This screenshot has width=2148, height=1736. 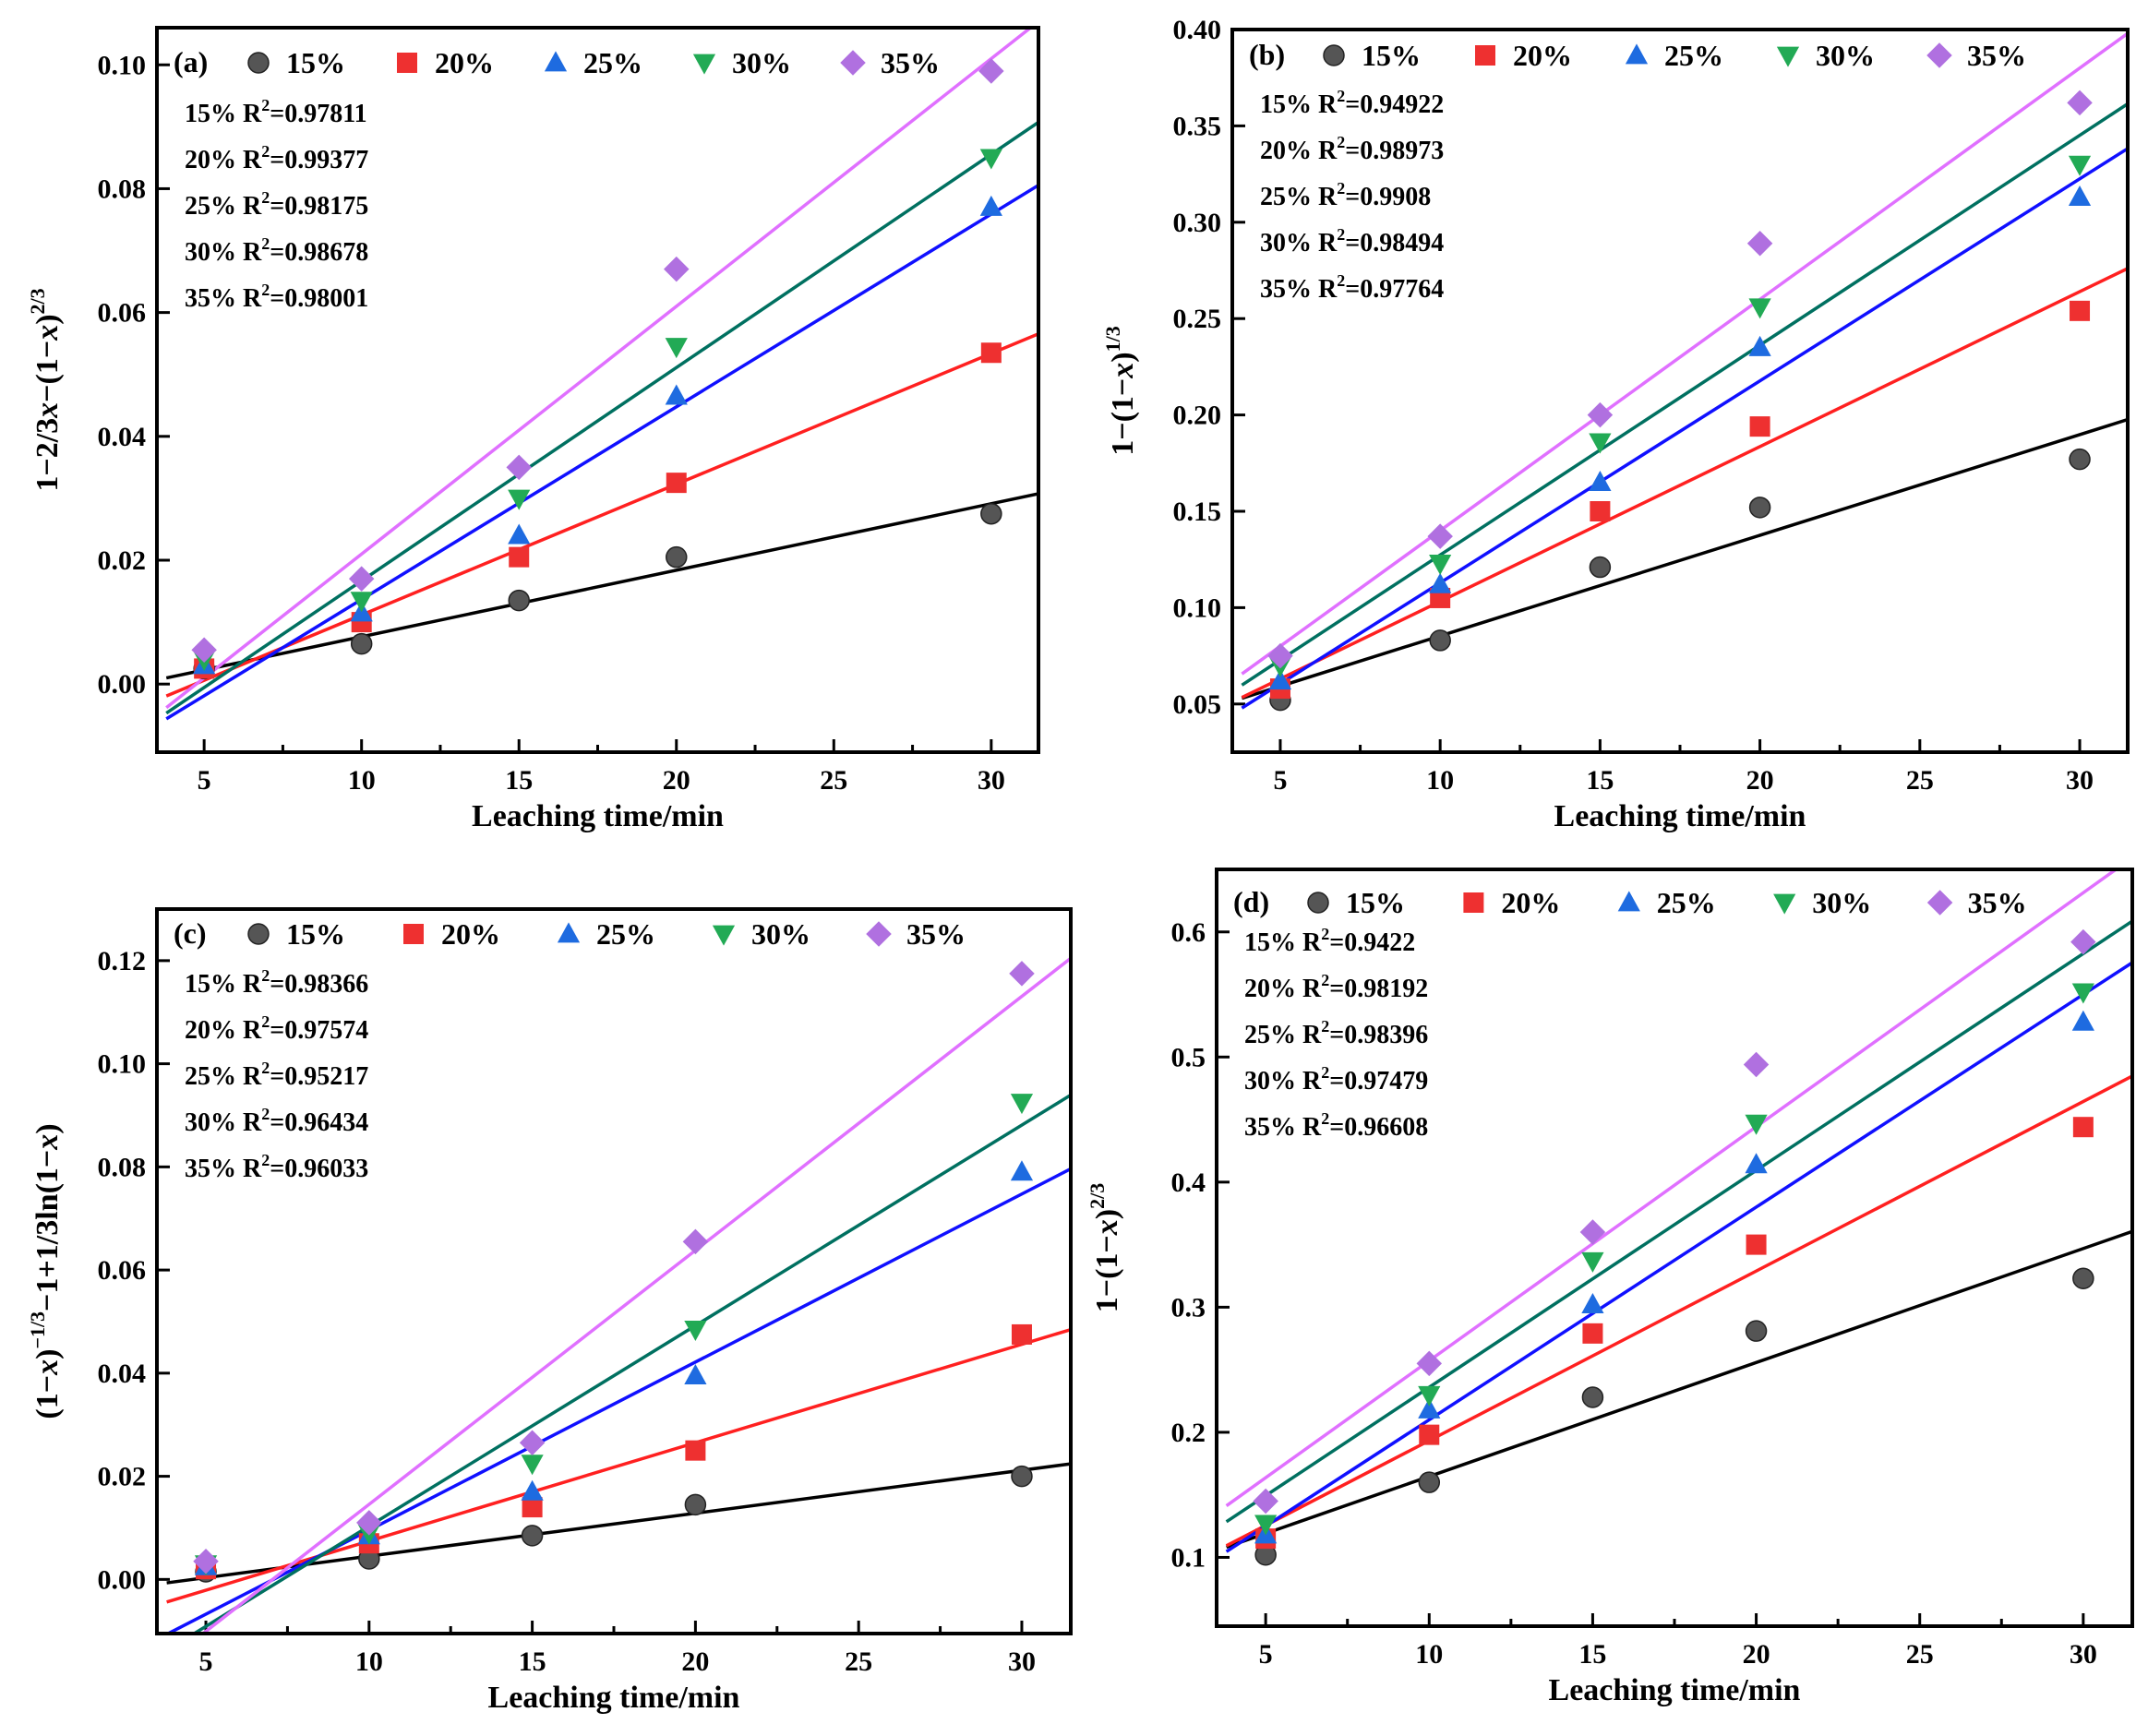 What do you see at coordinates (1188, 1433) in the screenshot?
I see `y-tick-label: 0.2` at bounding box center [1188, 1433].